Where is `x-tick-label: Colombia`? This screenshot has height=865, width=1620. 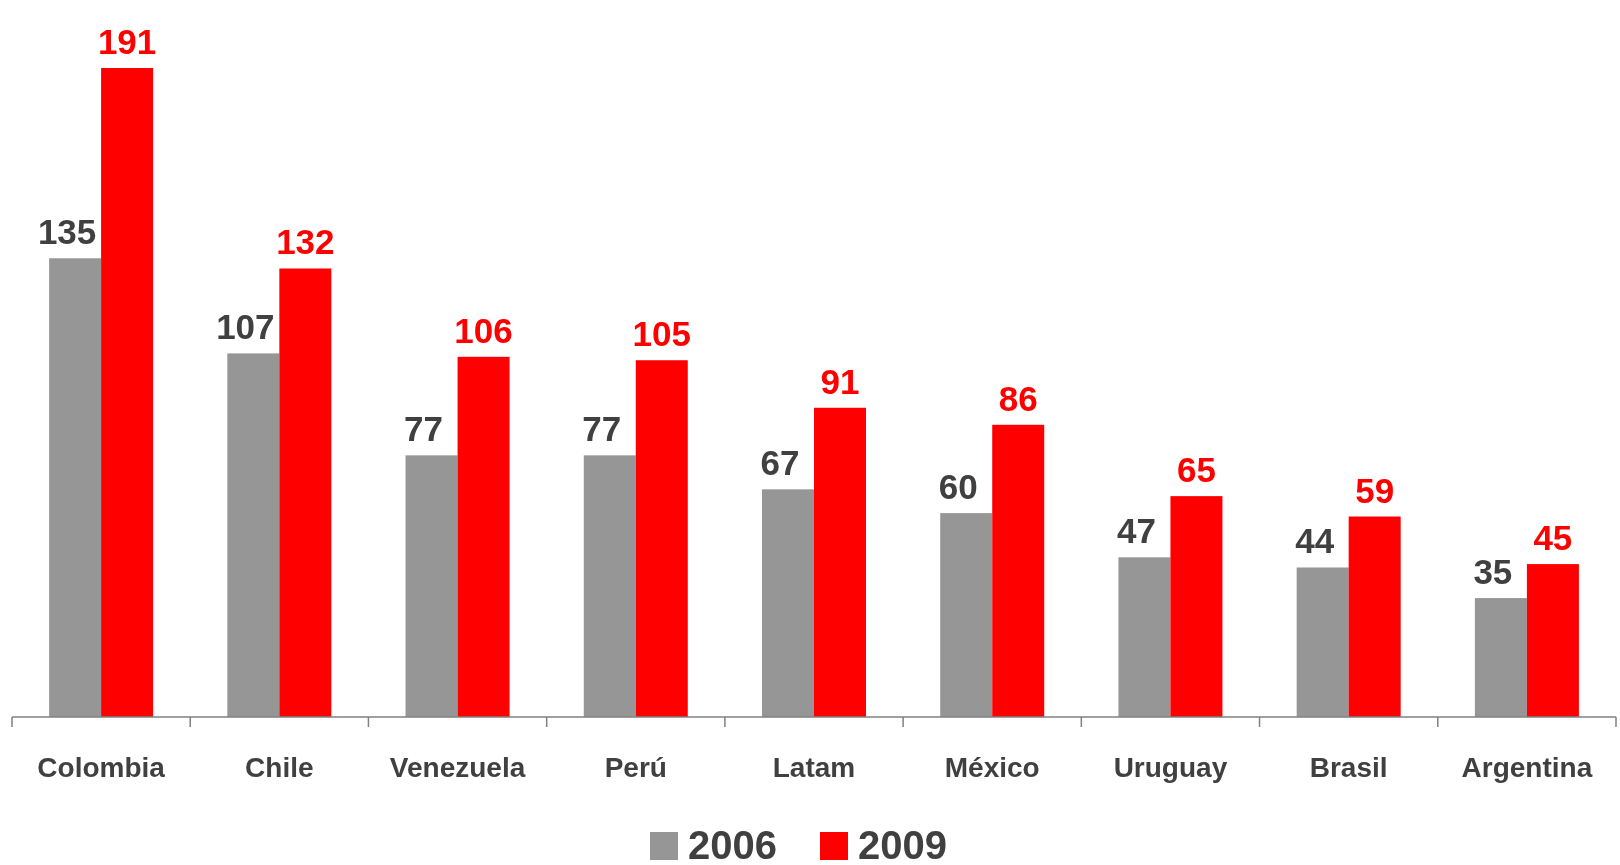
x-tick-label: Colombia is located at coordinates (101, 767).